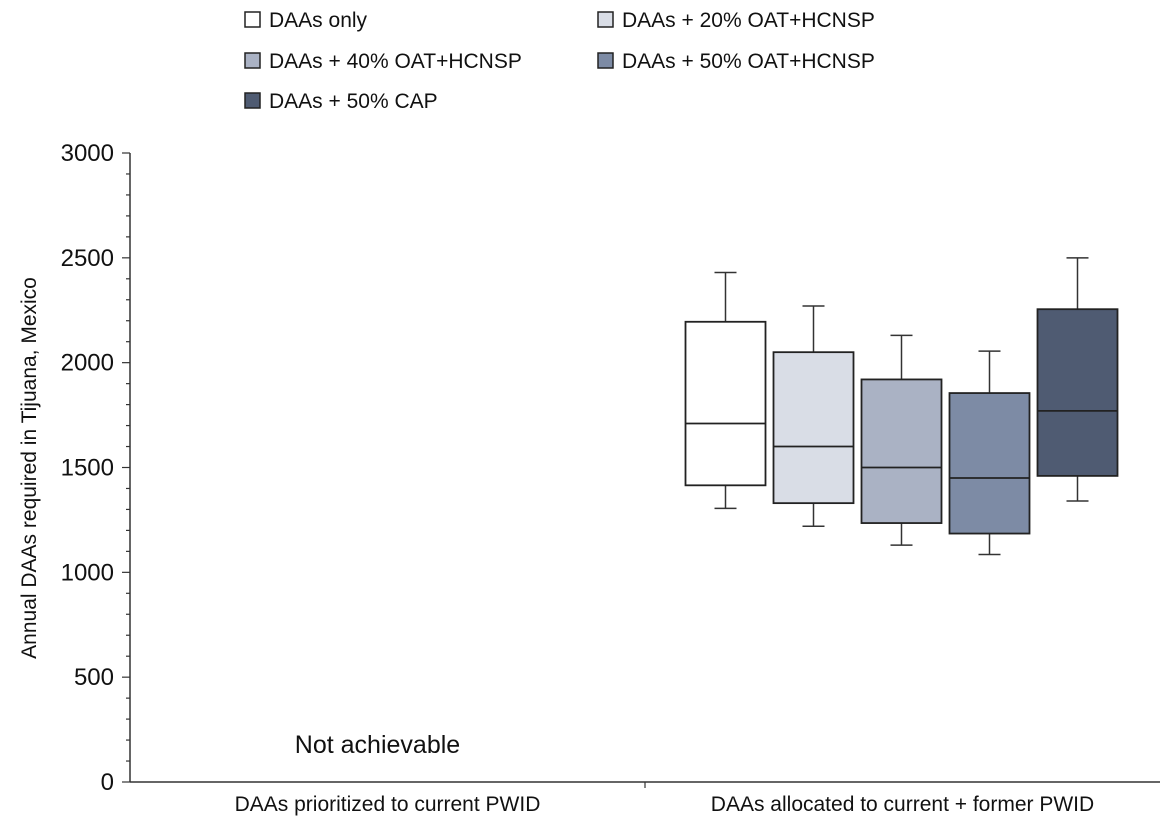 The height and width of the screenshot is (819, 1160). I want to click on y-tick-label: 1500, so click(87, 468).